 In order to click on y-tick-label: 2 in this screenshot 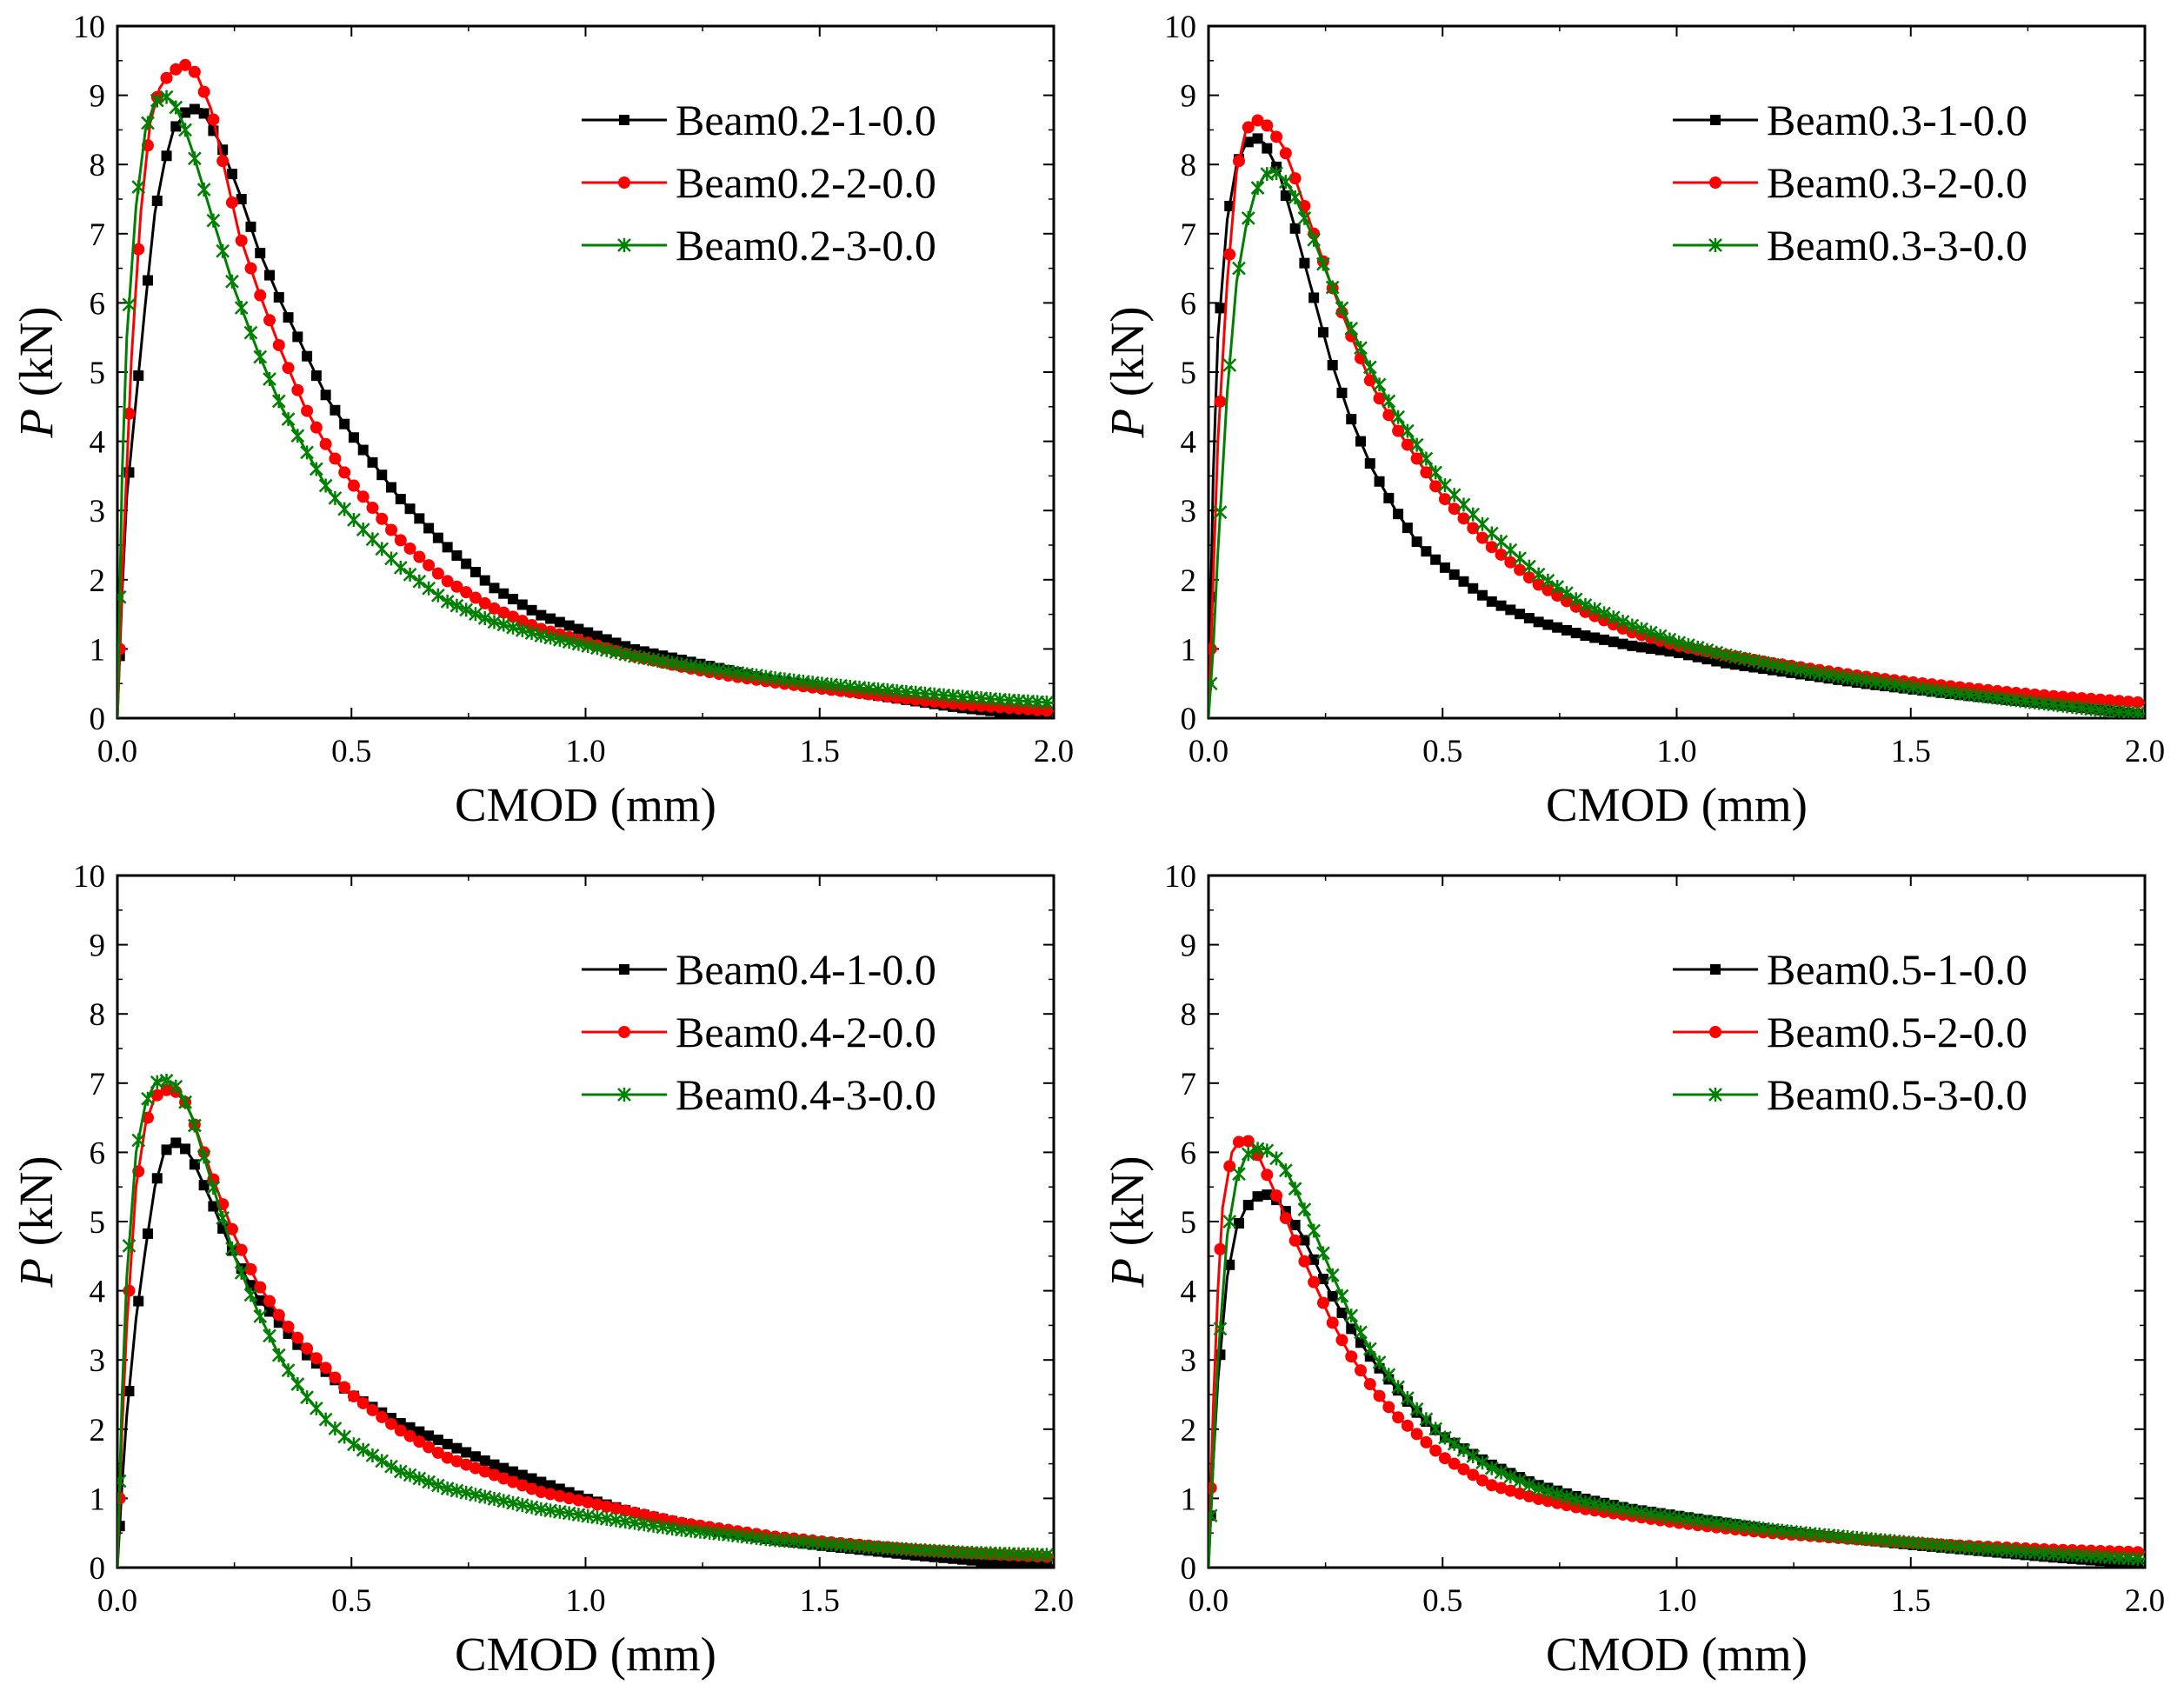, I will do `click(98, 1430)`.